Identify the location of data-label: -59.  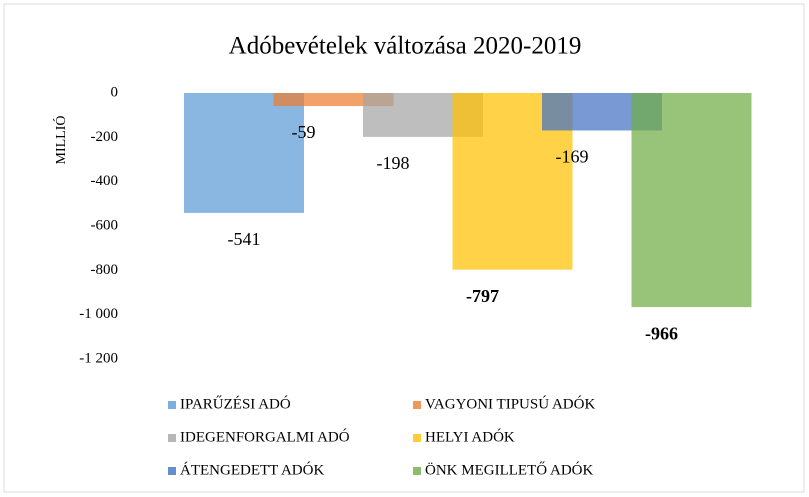
(304, 132).